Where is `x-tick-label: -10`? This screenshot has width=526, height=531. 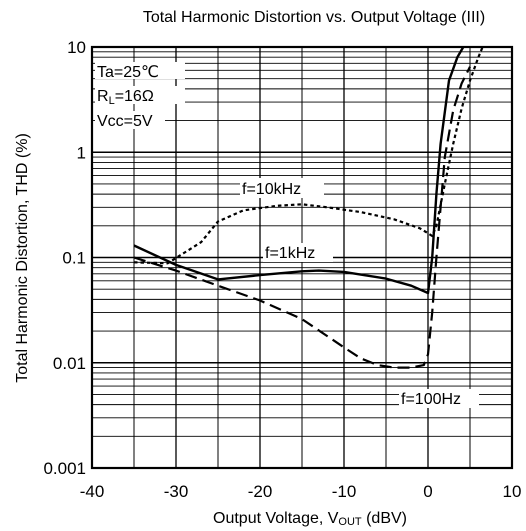 x-tick-label: -10 is located at coordinates (344, 491).